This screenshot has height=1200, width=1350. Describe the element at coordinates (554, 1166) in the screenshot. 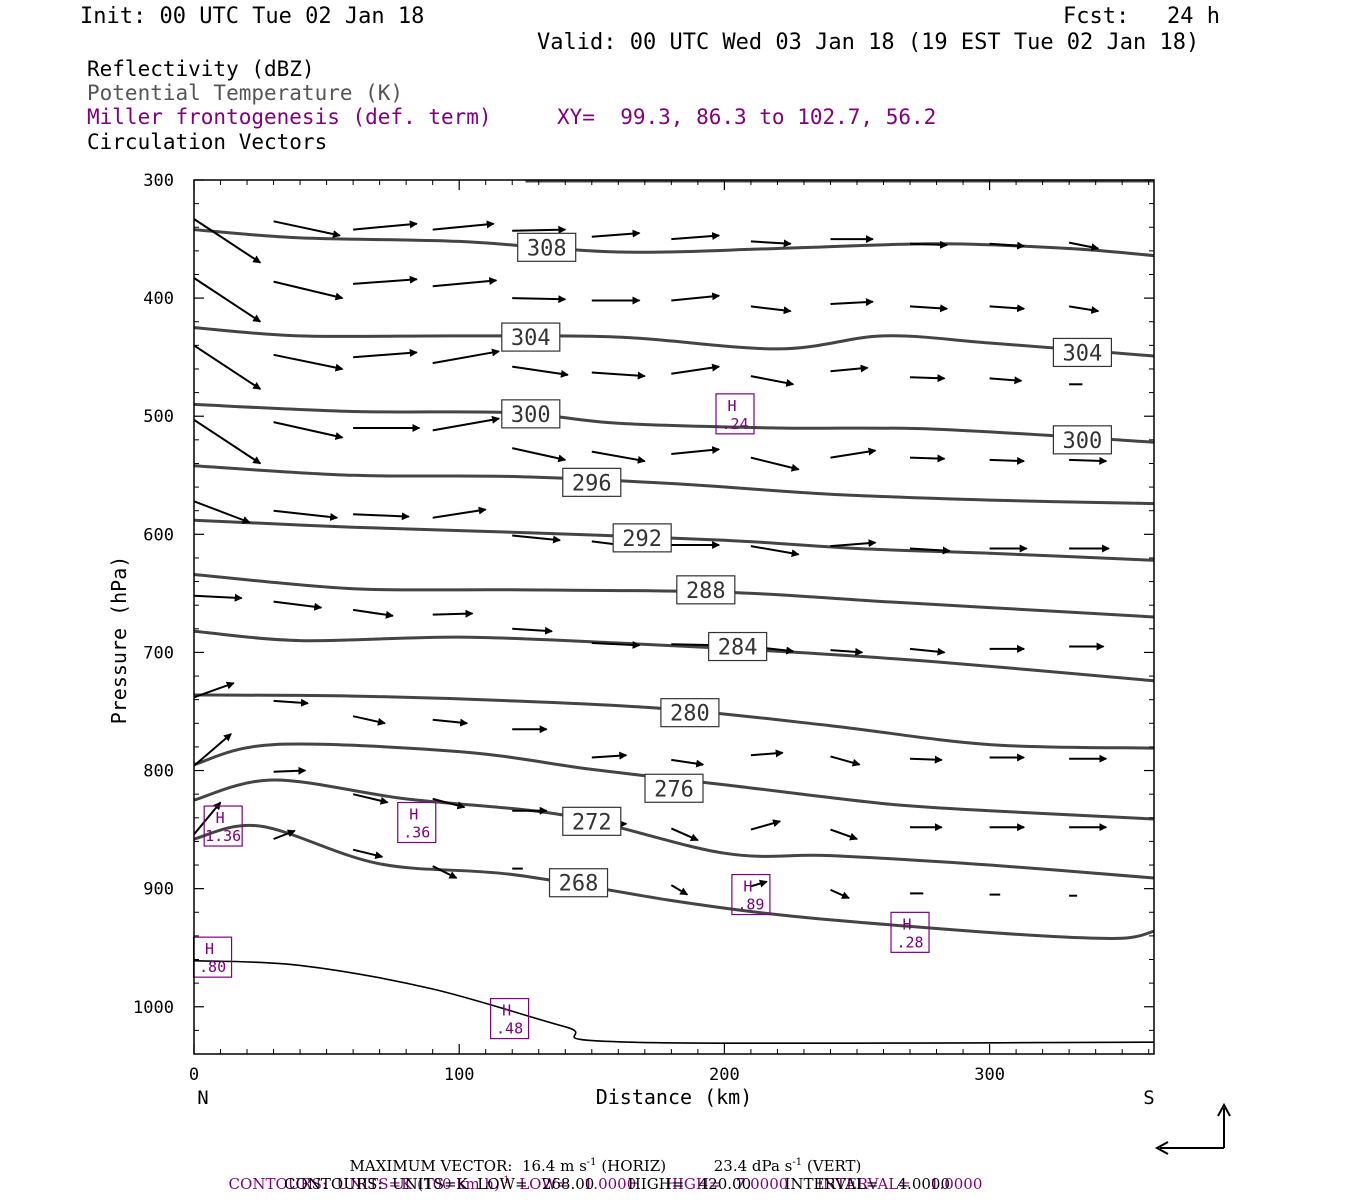

I see `max-vector-horizontal: 16.4 m s` at that location.